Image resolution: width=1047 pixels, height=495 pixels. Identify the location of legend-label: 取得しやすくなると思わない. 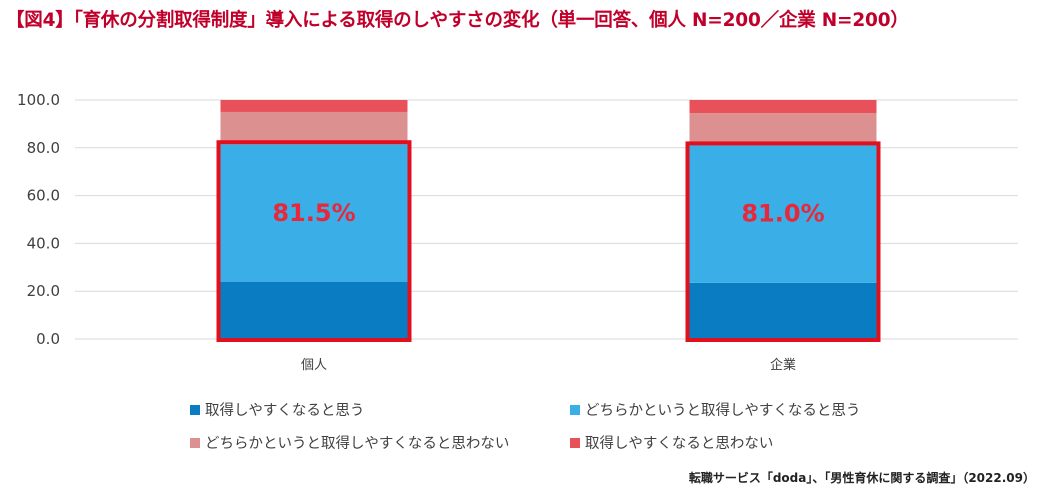
(679, 442).